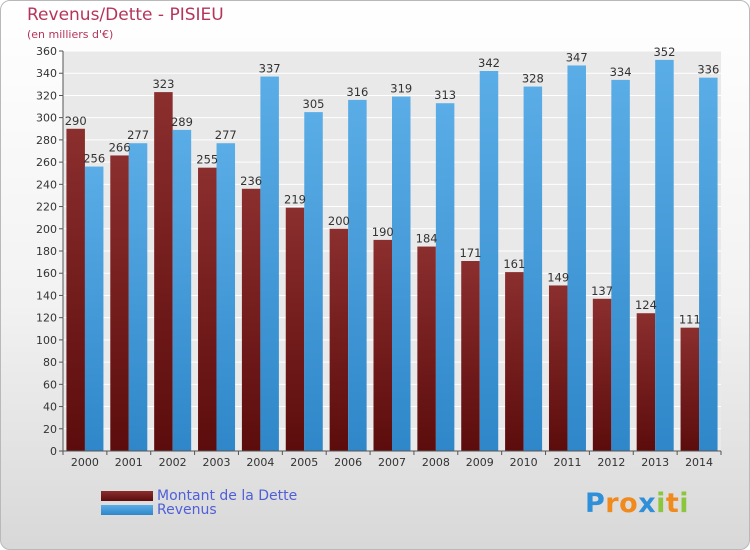 The width and height of the screenshot is (750, 550). Describe the element at coordinates (427, 239) in the screenshot. I see `value-label-dette: 184` at that location.